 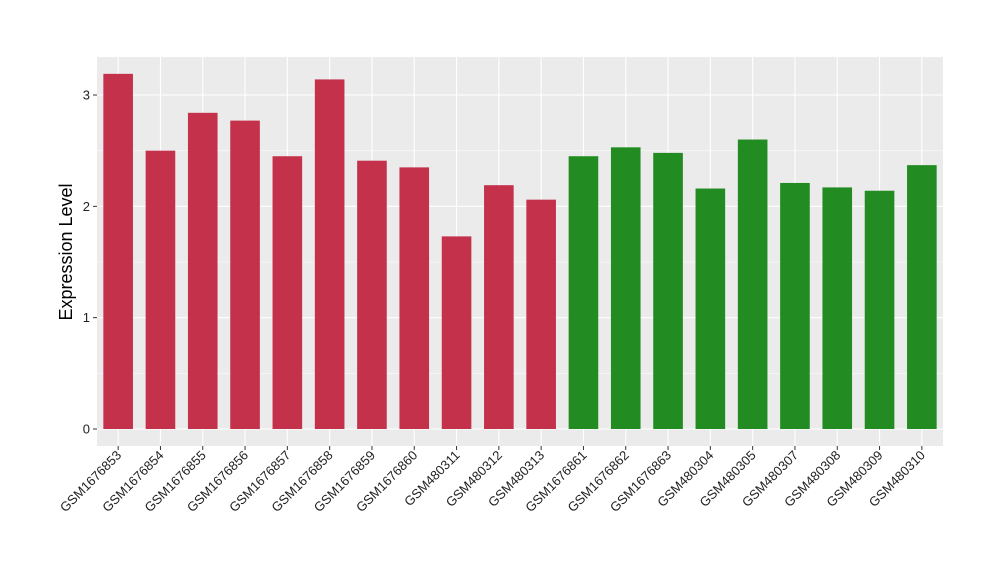 What do you see at coordinates (837, 308) in the screenshot?
I see `bar-gsm480308` at bounding box center [837, 308].